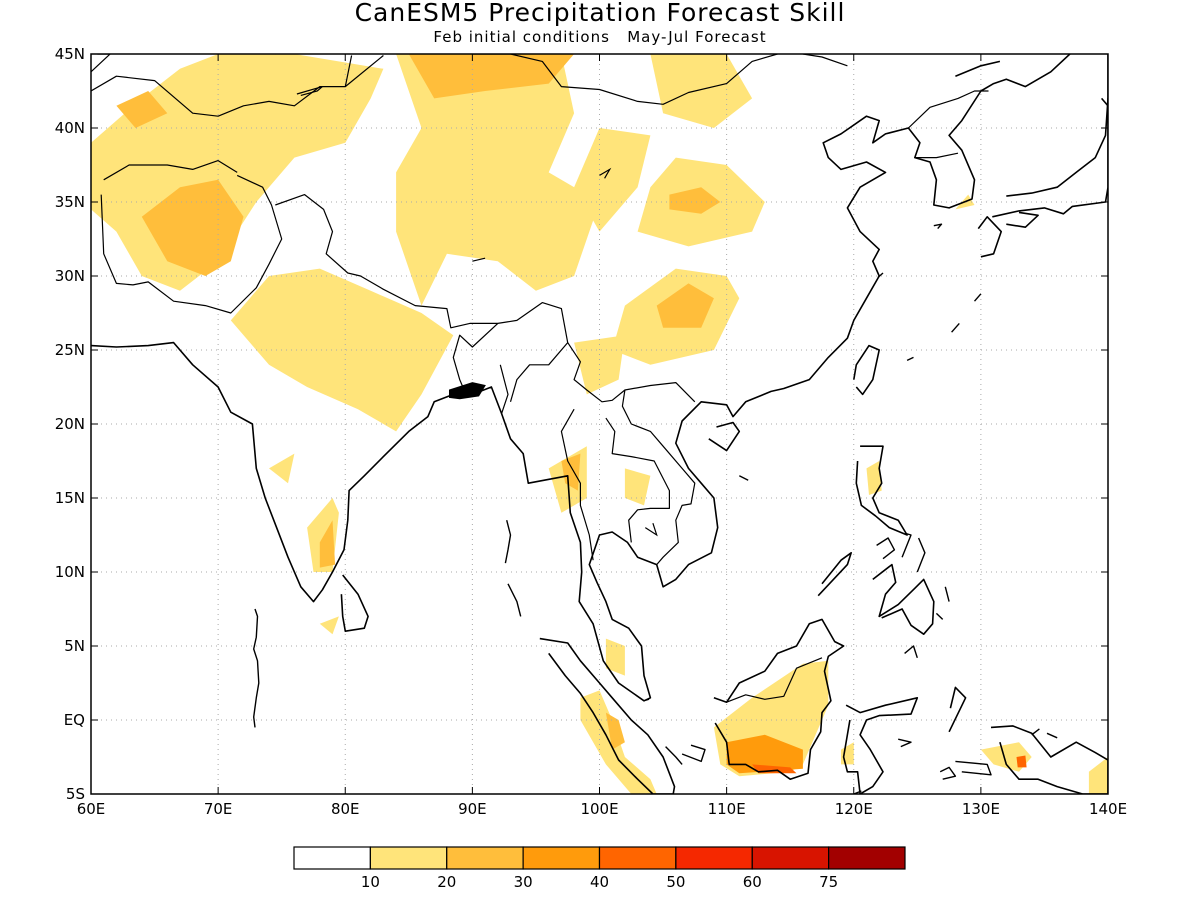 The width and height of the screenshot is (1200, 900). I want to click on x-tick-label: 120E, so click(854, 809).